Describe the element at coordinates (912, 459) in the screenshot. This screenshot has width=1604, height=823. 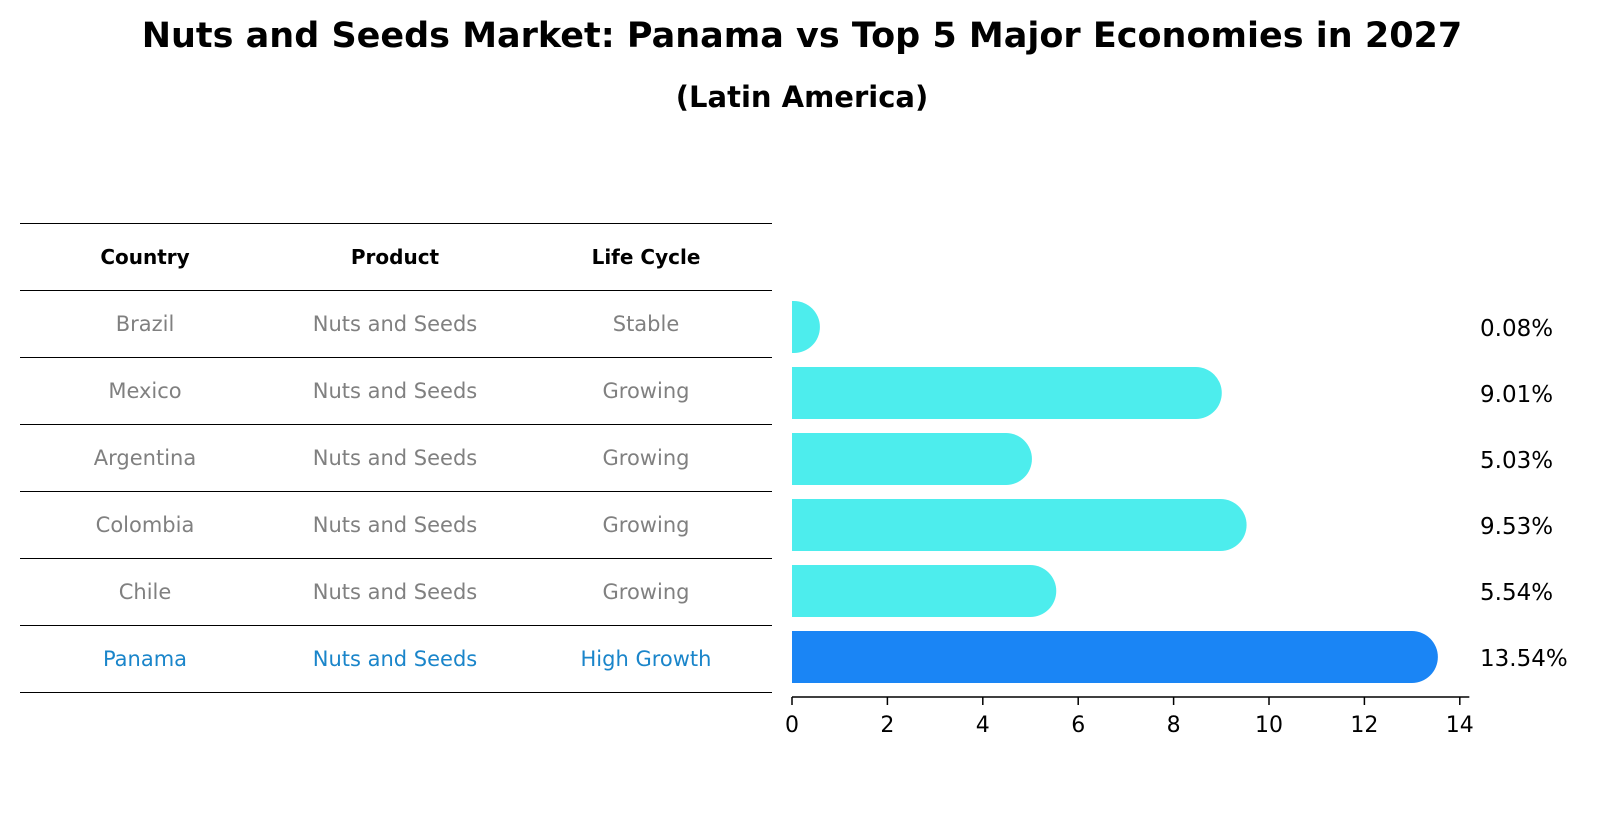
I see `bar-argentina` at that location.